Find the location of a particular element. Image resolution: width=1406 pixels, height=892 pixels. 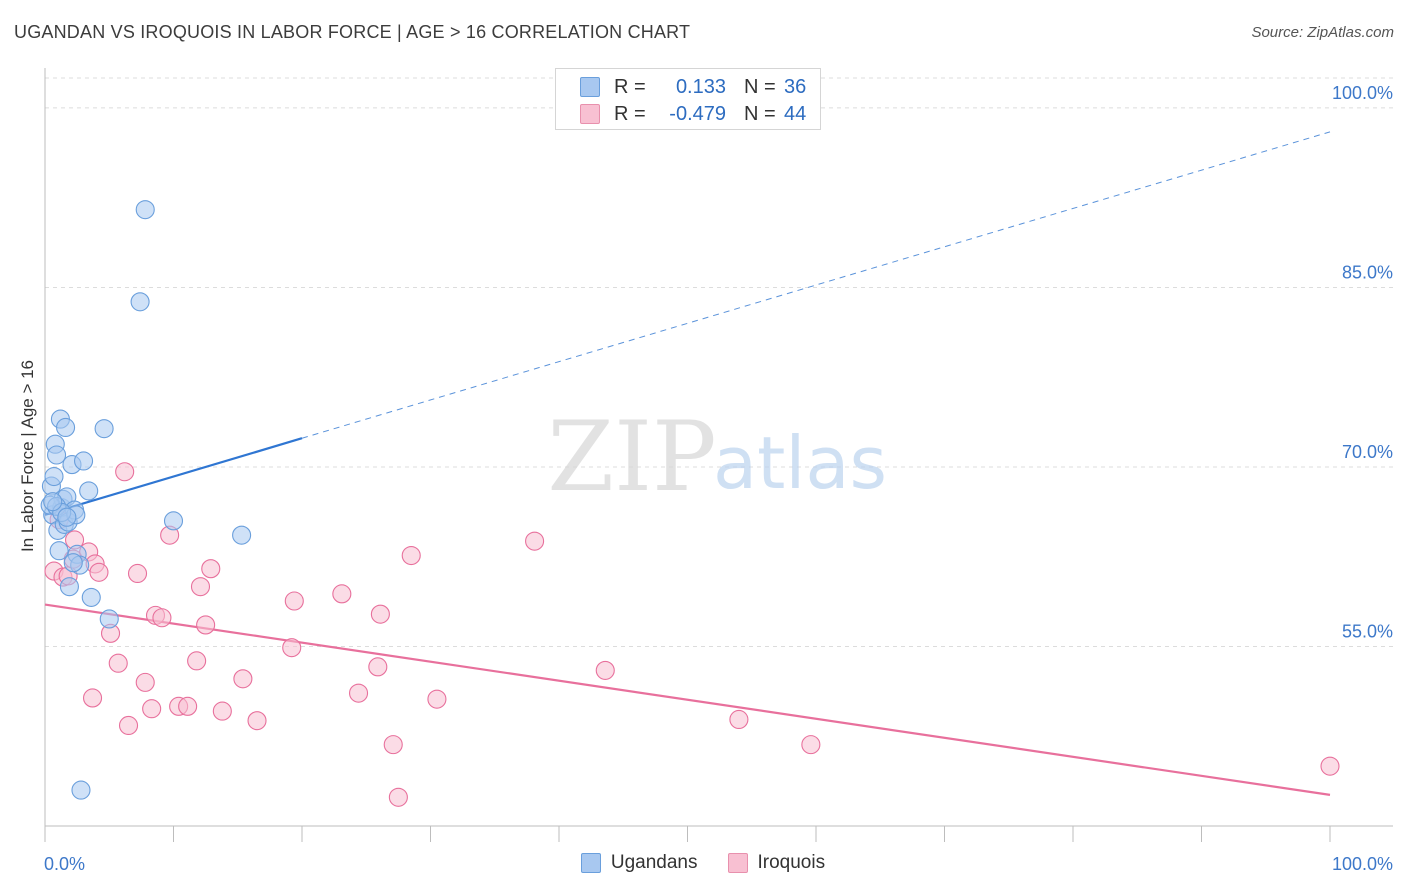

y-tick-label: 70.0% is located at coordinates (1367, 452).